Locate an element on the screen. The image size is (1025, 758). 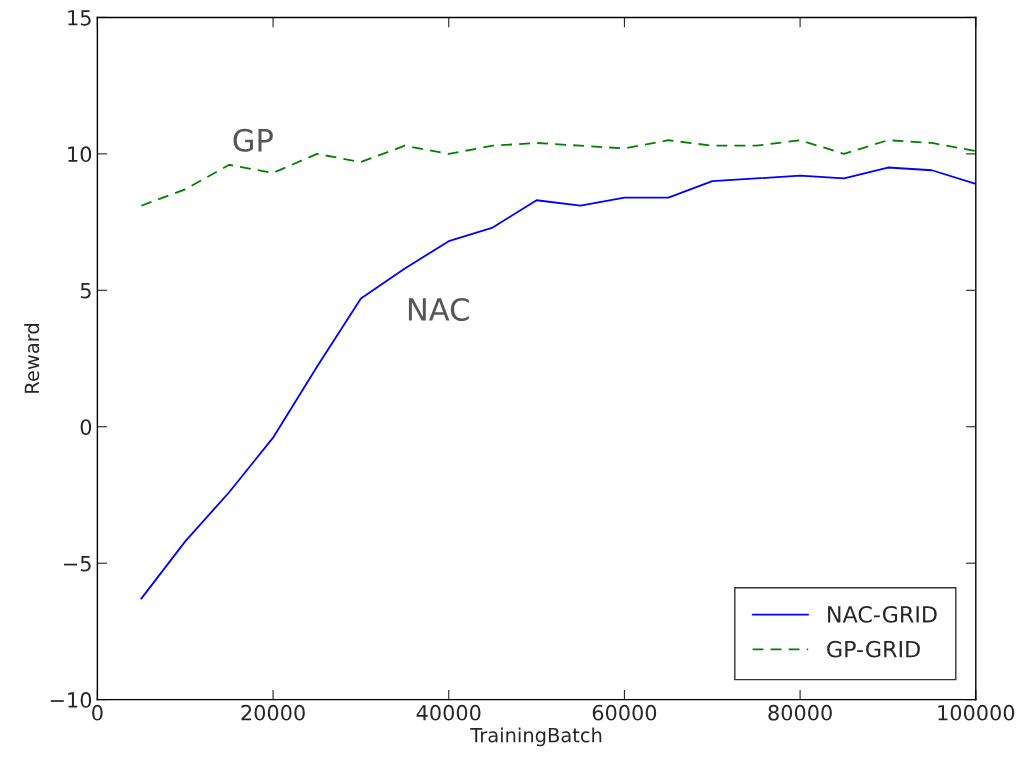
annotation: NAC is located at coordinates (438, 309).